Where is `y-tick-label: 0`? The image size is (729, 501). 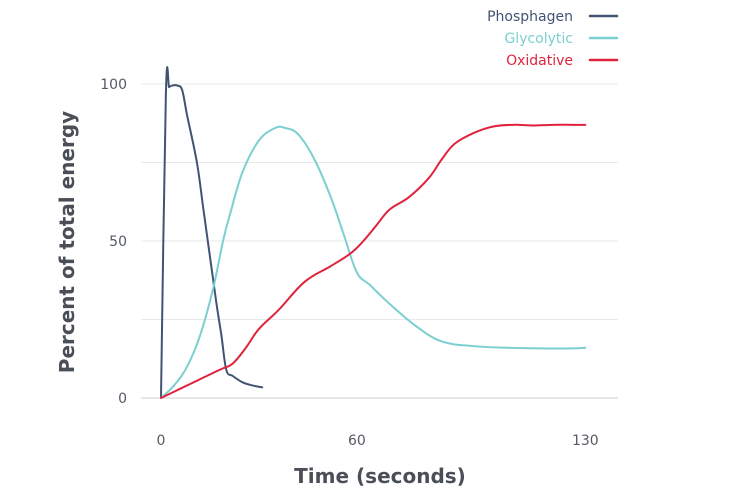
y-tick-label: 0 is located at coordinates (122, 399).